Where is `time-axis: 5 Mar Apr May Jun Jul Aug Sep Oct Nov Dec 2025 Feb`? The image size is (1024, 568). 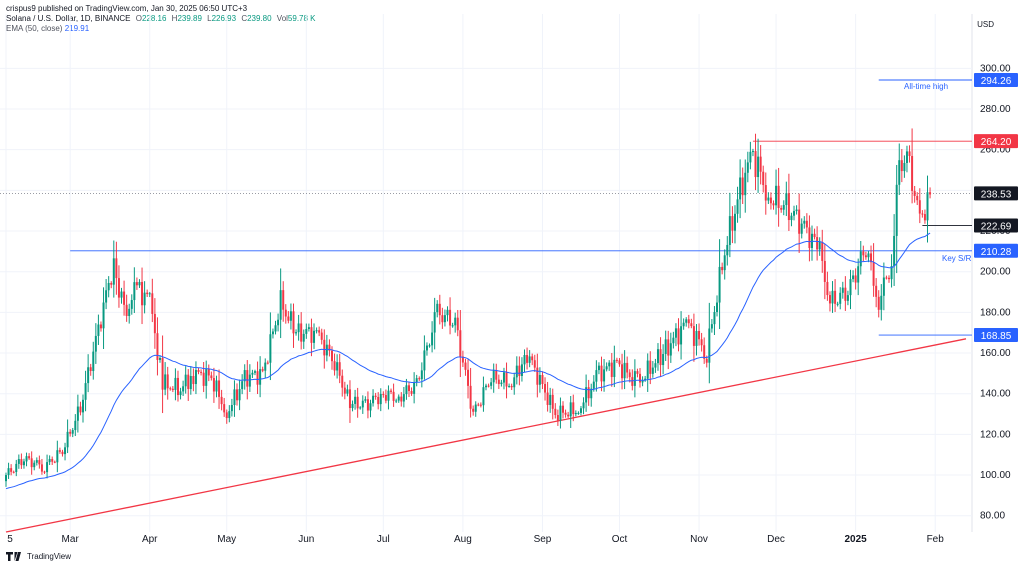
time-axis: 5 Mar Apr May Jun Jul Aug Sep Oct Nov Dec 2025 Feb is located at coordinates (475, 539).